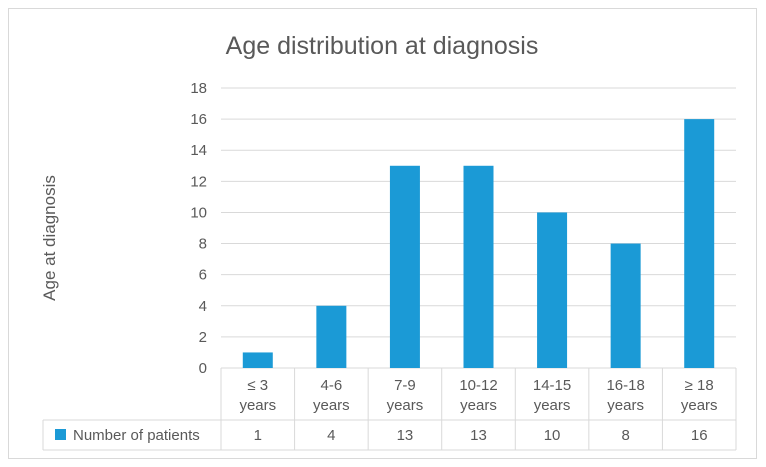  What do you see at coordinates (203, 306) in the screenshot?
I see `y-tick-label: 4` at bounding box center [203, 306].